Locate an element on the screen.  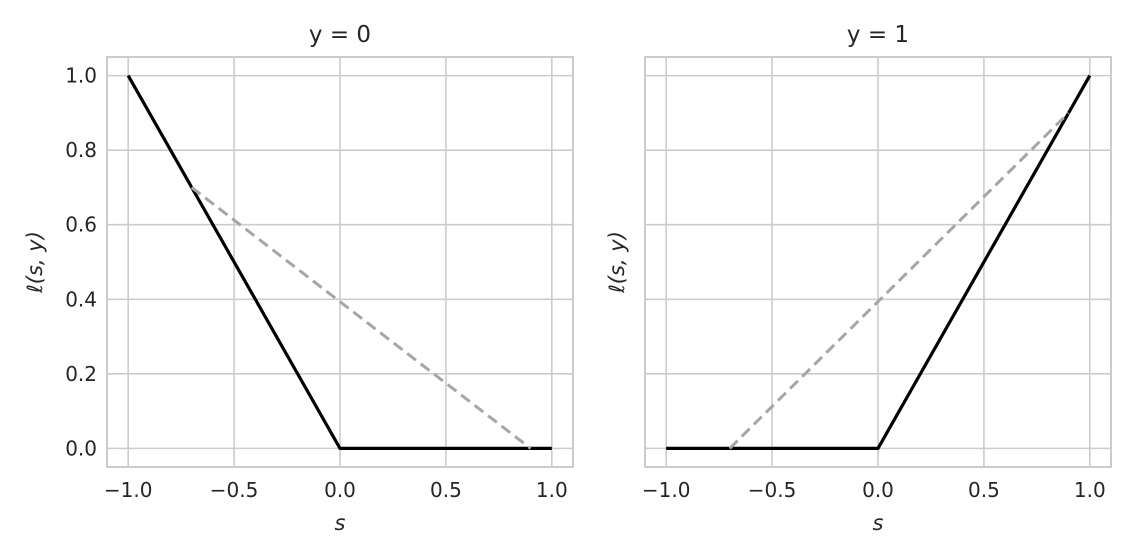
subplot-title: y = 1 is located at coordinates (878, 35).